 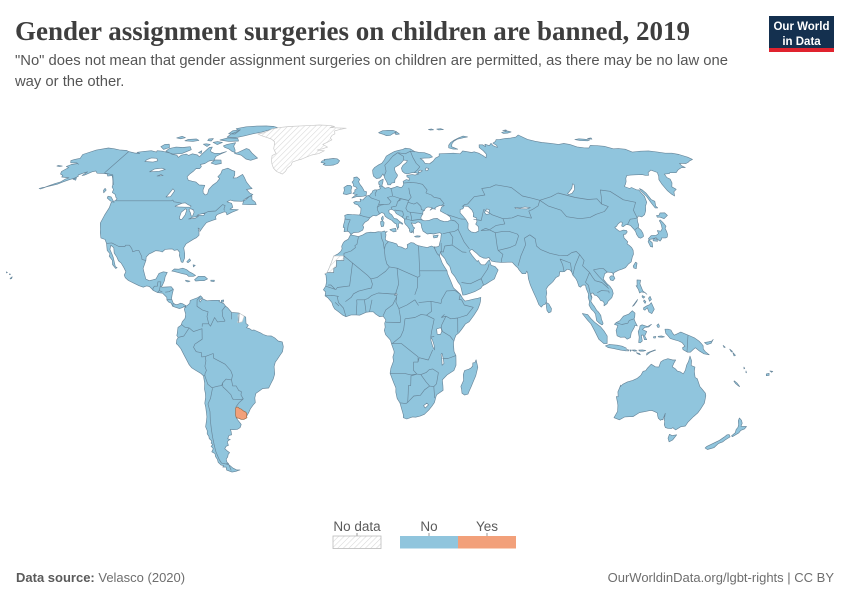 What do you see at coordinates (357, 526) in the screenshot?
I see `svg-text: No data` at bounding box center [357, 526].